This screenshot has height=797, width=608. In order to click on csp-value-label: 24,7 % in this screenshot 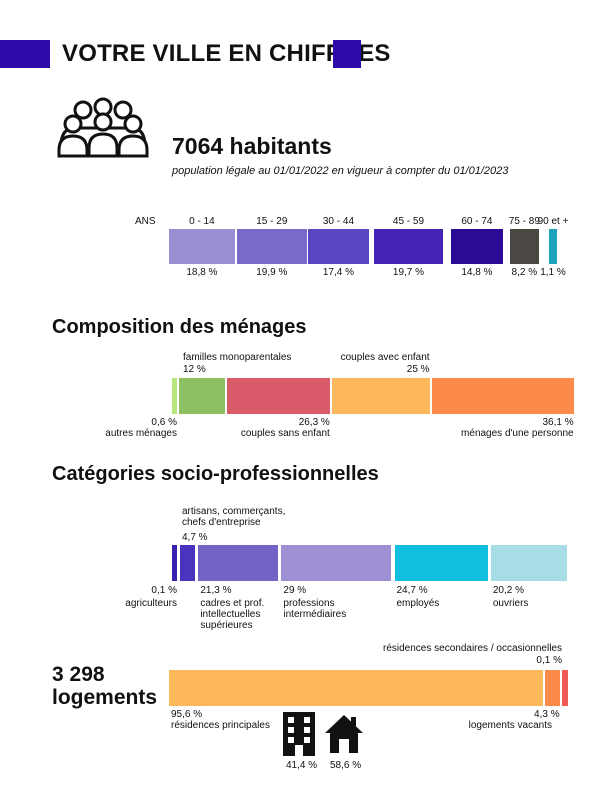, I will do `click(412, 590)`.